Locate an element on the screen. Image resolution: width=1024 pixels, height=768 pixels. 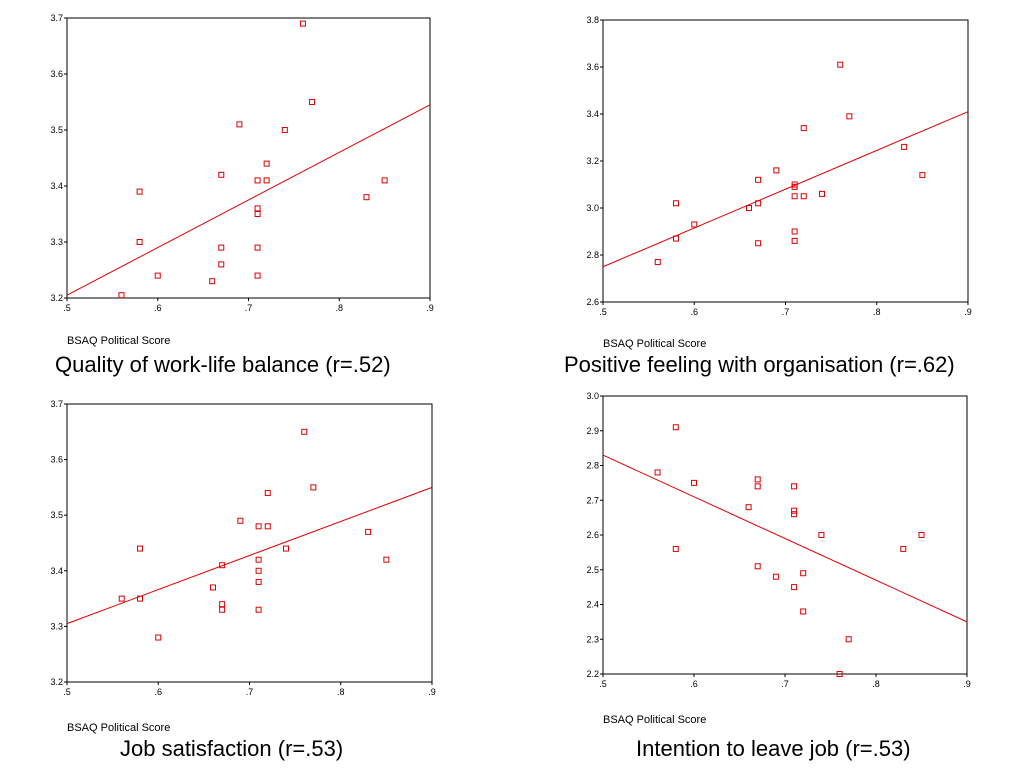
scatter-plot-work-life-balance: 3.2 3.3 3.4 3.5 3.6 3.7 .5 .6 .7 .8 .9 is located at coordinates (242, 163).